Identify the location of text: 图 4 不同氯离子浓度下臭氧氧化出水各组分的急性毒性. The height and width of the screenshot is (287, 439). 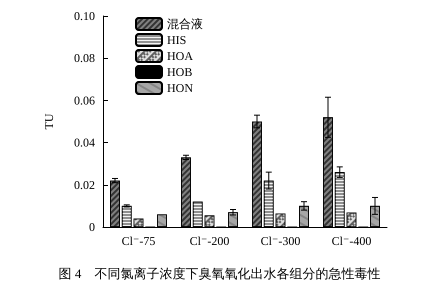
(219, 273).